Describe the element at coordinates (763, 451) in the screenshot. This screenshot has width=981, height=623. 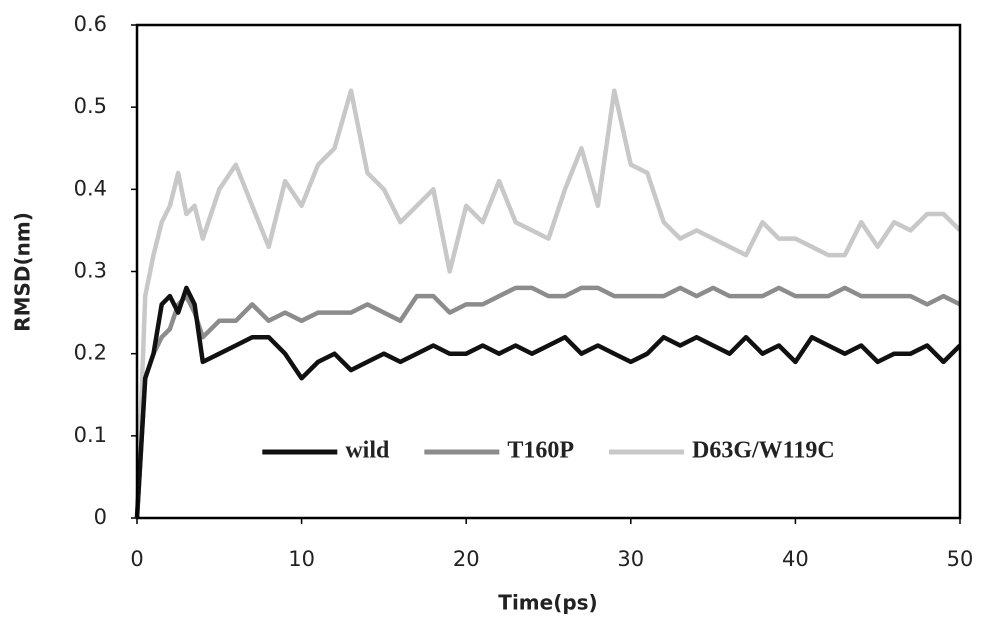
I see `legend-label: D63G/W119C` at that location.